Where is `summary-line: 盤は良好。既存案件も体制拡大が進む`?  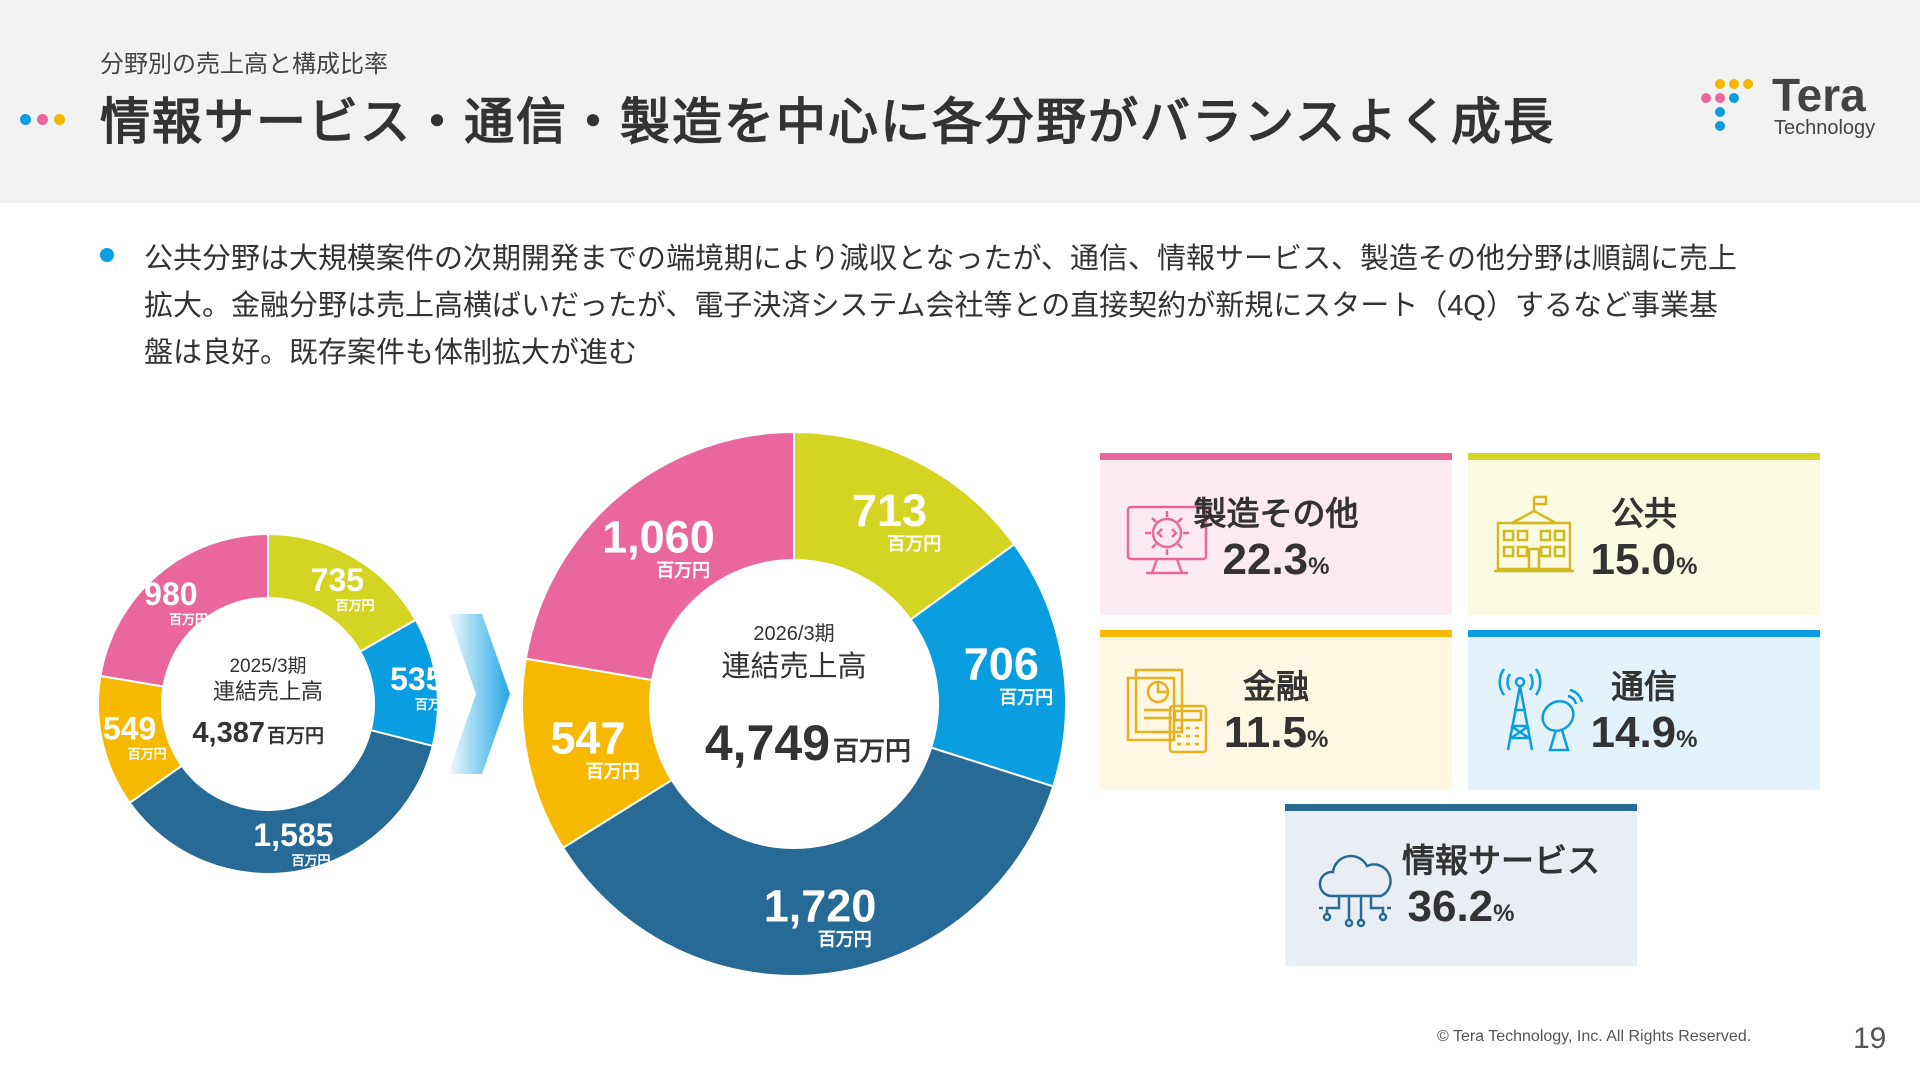
summary-line: 盤は良好。既存案件も体制拡大が進む is located at coordinates (391, 353).